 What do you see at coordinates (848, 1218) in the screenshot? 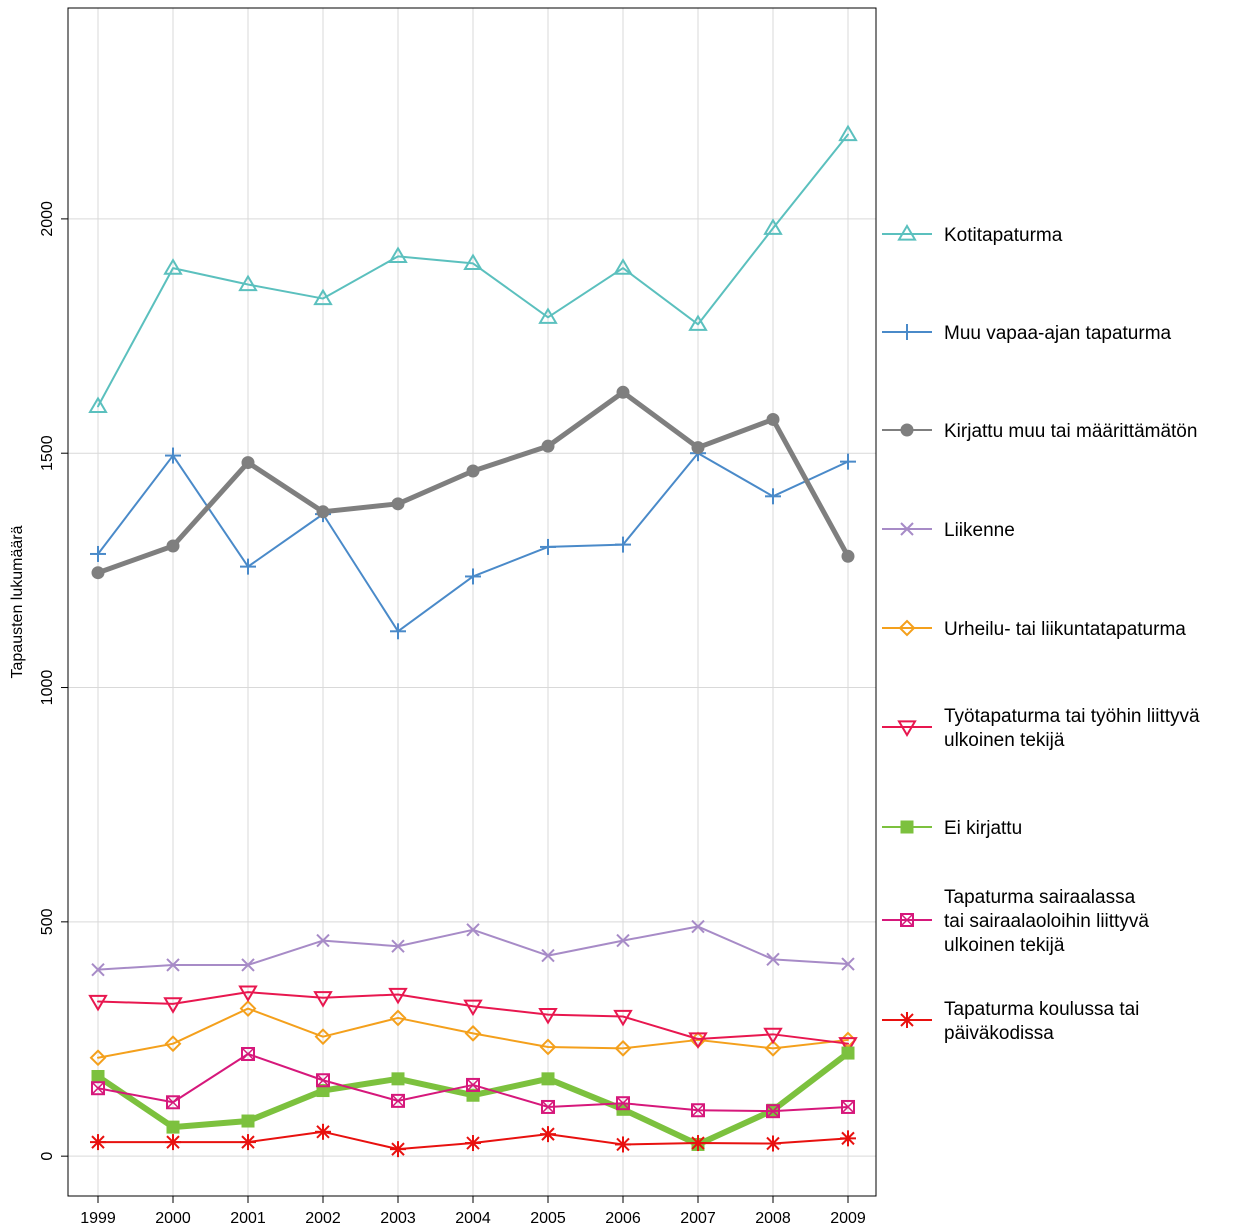
I see `x-tick-label: 2009` at bounding box center [848, 1218].